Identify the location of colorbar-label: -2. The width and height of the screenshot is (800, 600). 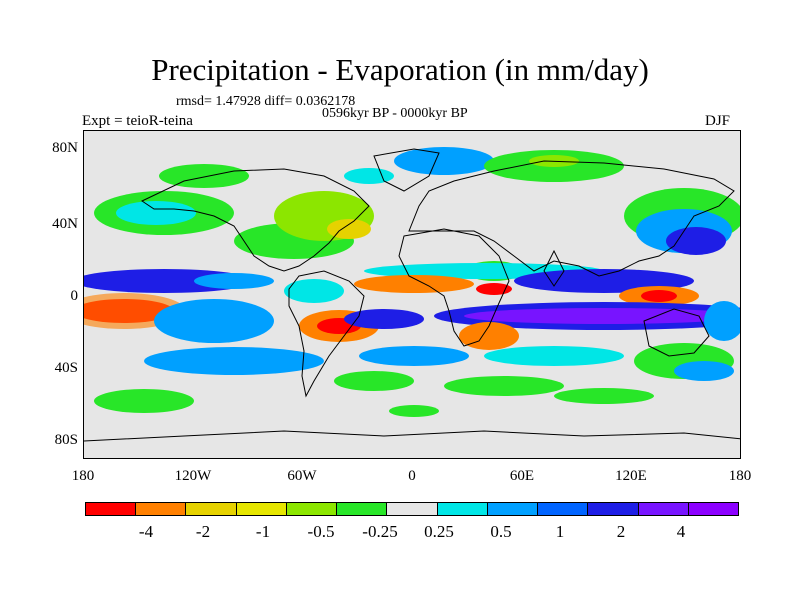
(203, 531).